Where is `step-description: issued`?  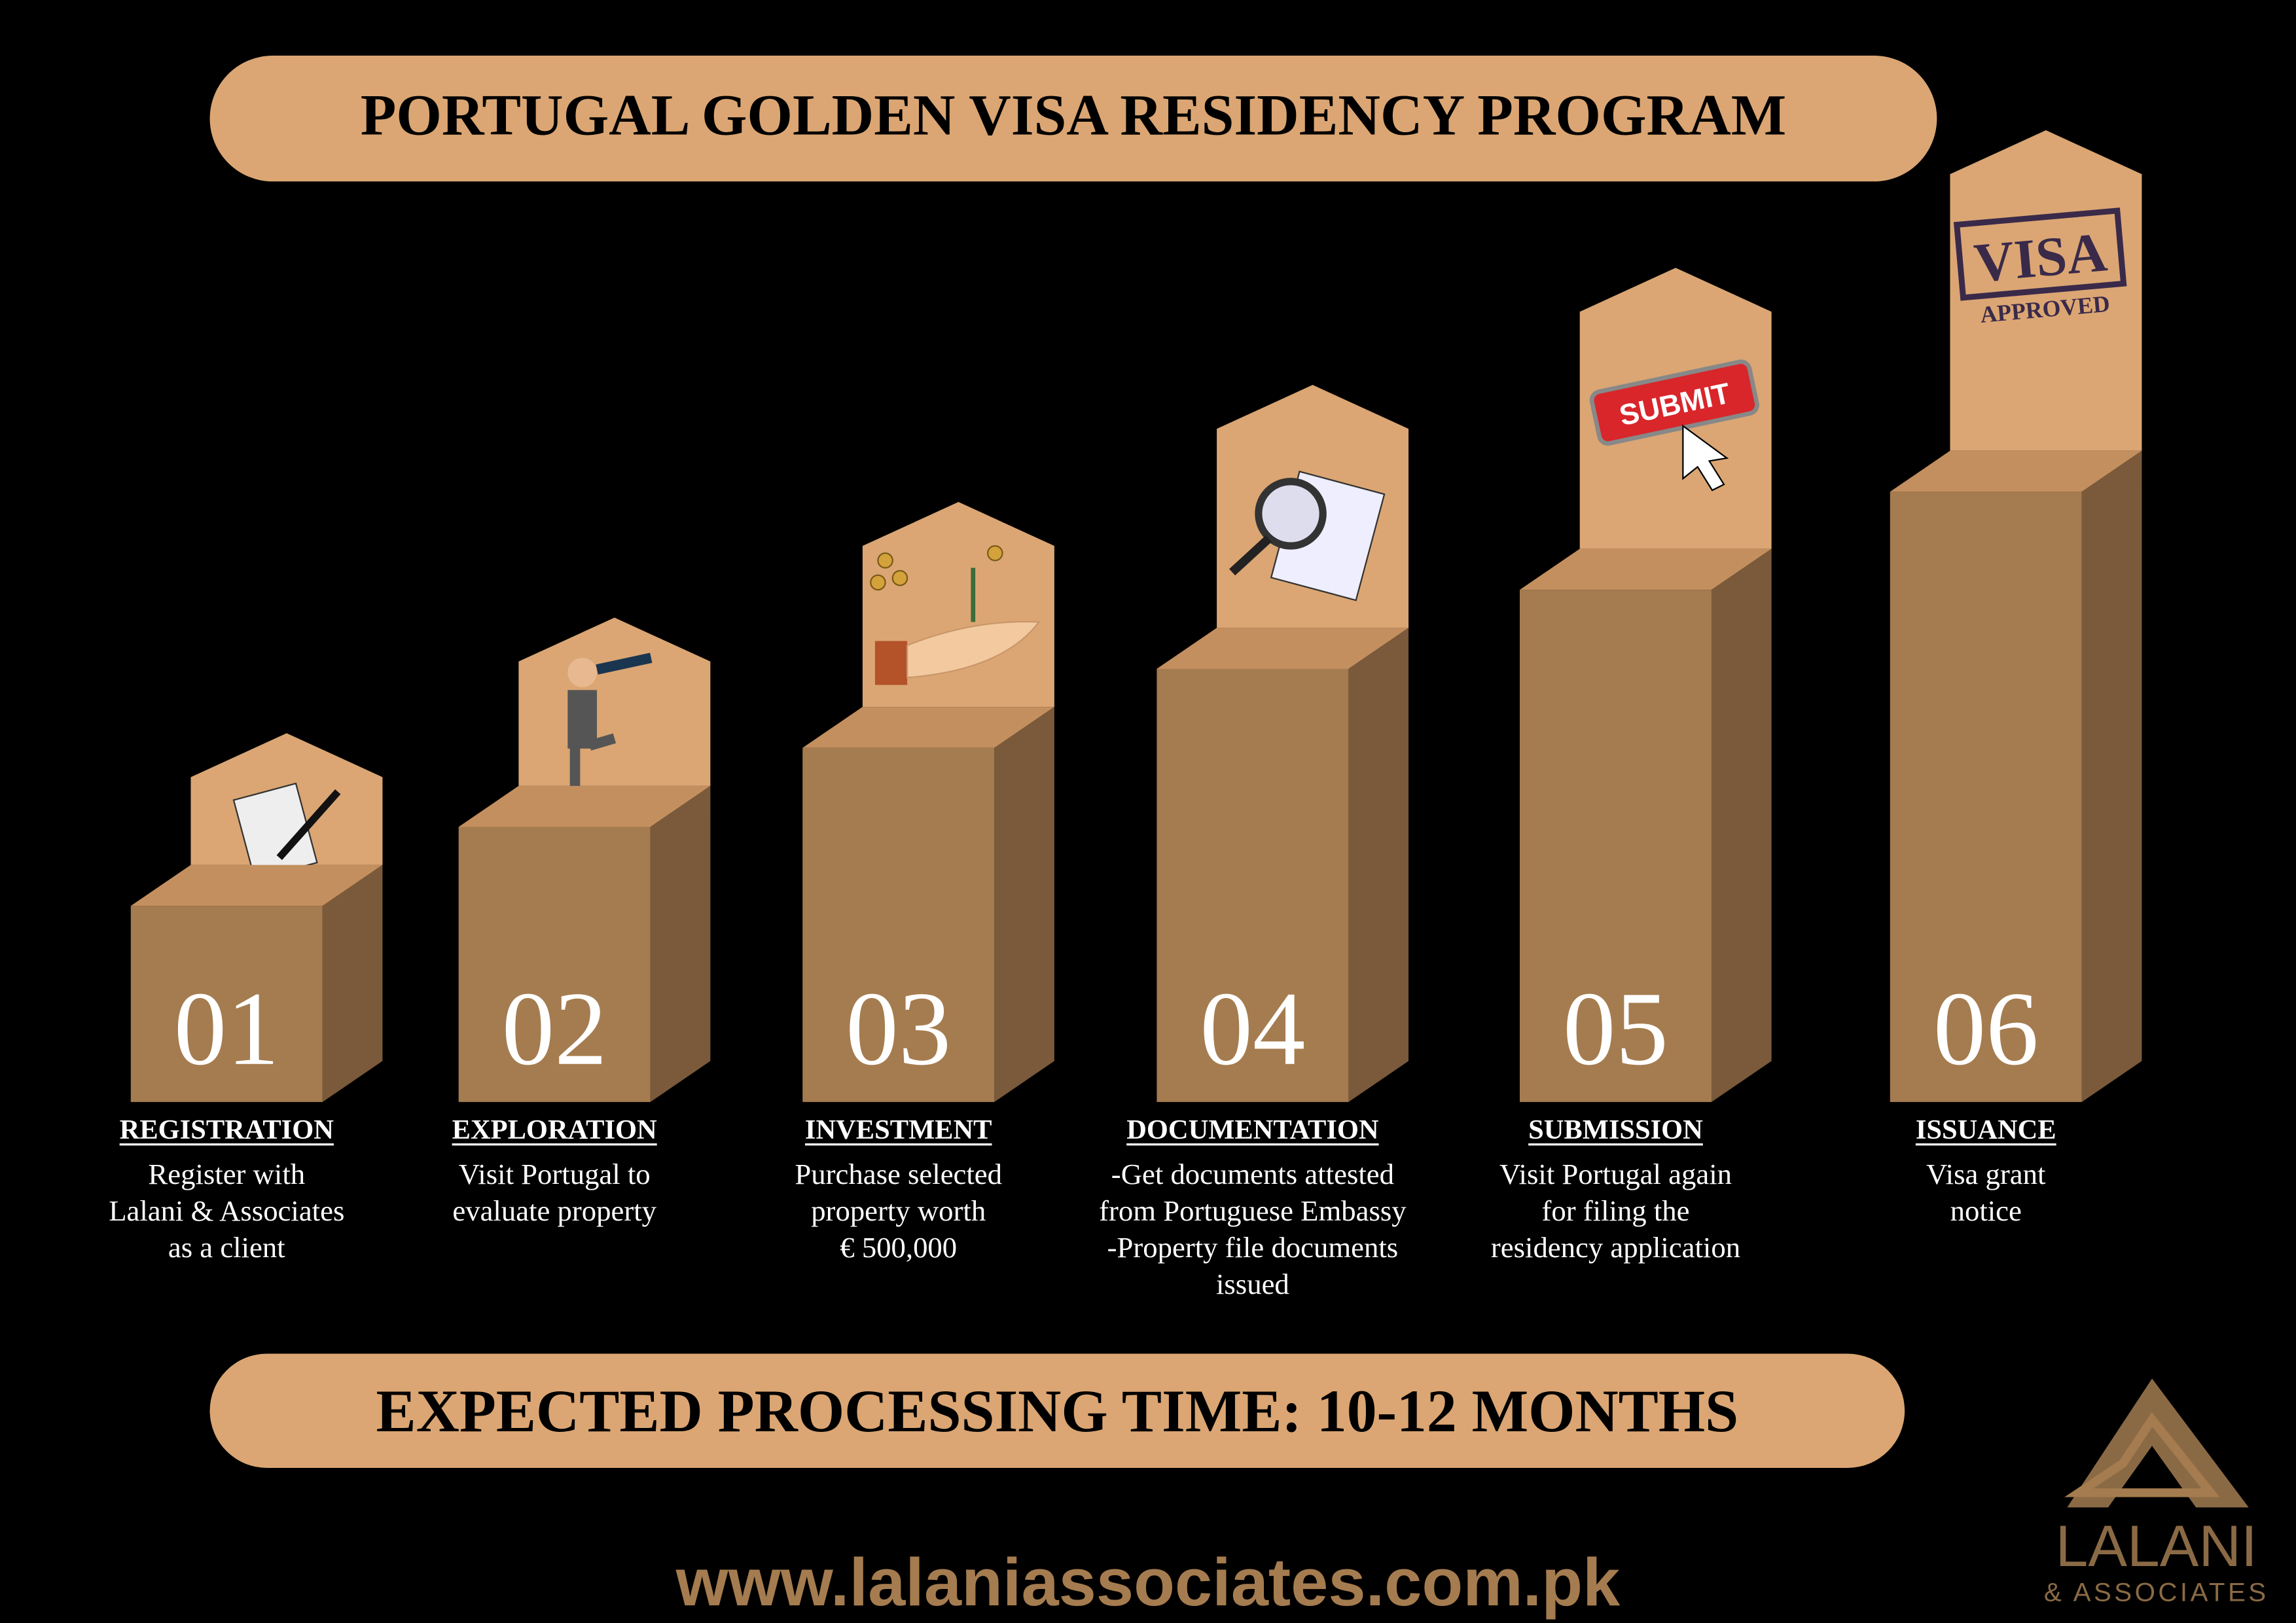
step-description: issued is located at coordinates (1252, 1284).